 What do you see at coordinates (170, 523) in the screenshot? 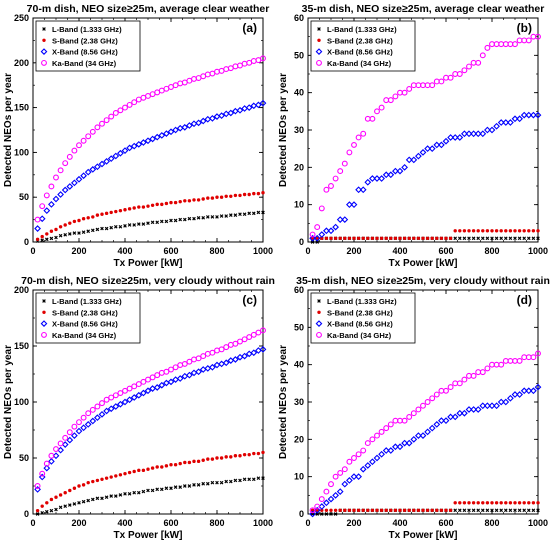
I see `x-tick-label: 600` at bounding box center [170, 523].